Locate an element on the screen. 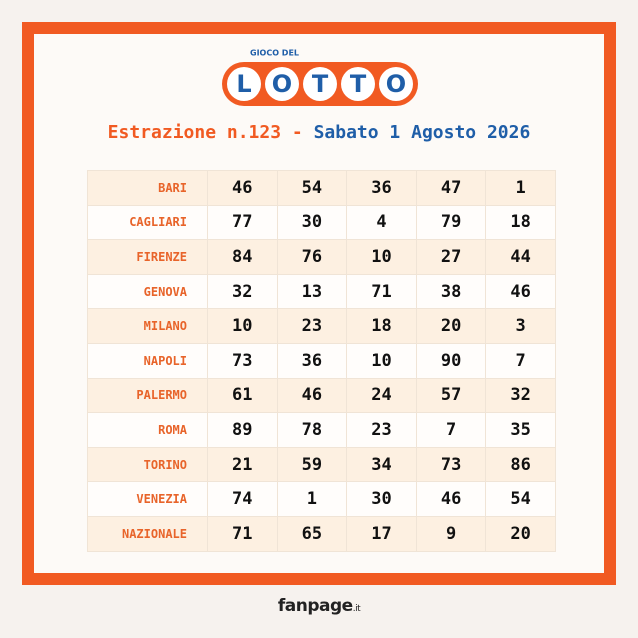 The image size is (638, 638). drawn-number: 65 is located at coordinates (312, 533).